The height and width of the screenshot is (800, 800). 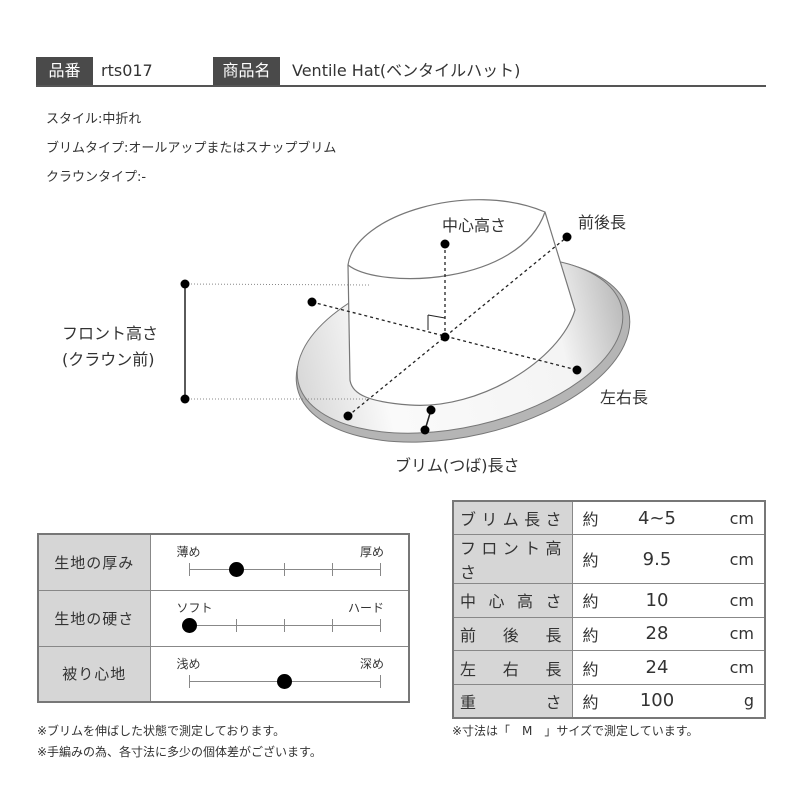 I want to click on note-handmade: ※手編みの為、各寸法に多少の個体差がございます。, so click(x=179, y=752).